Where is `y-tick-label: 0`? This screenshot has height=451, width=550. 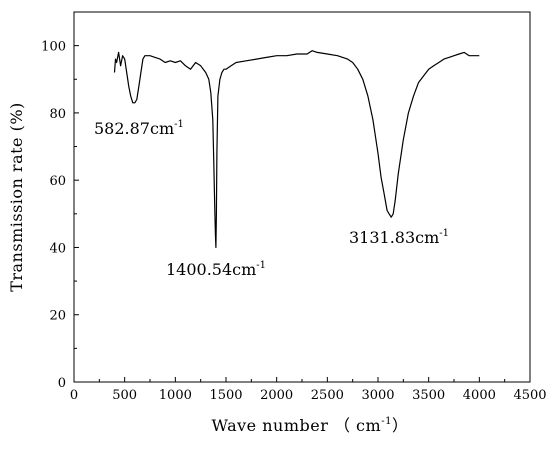 y-tick-label: 0 is located at coordinates (62, 383).